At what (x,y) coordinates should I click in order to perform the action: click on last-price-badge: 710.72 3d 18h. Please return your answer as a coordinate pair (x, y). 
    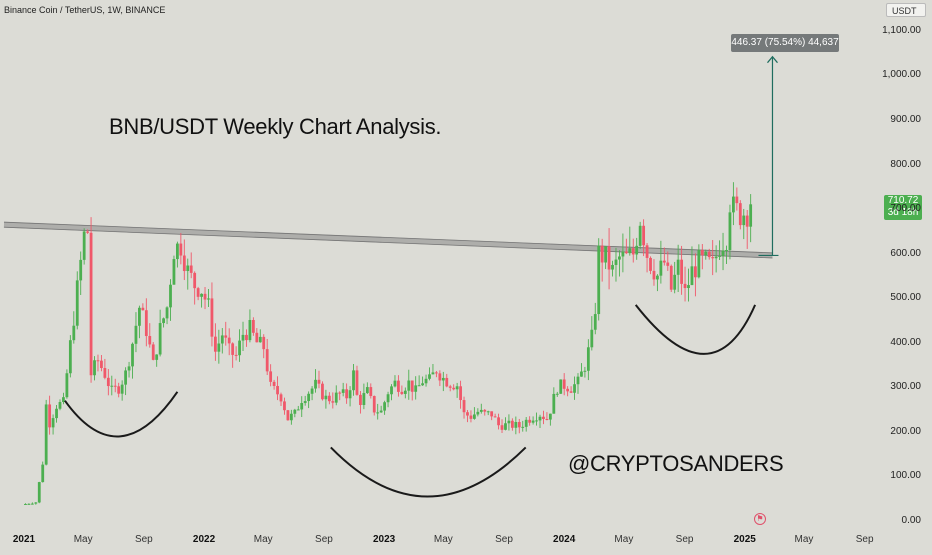
    Looking at the image, I should click on (903, 208).